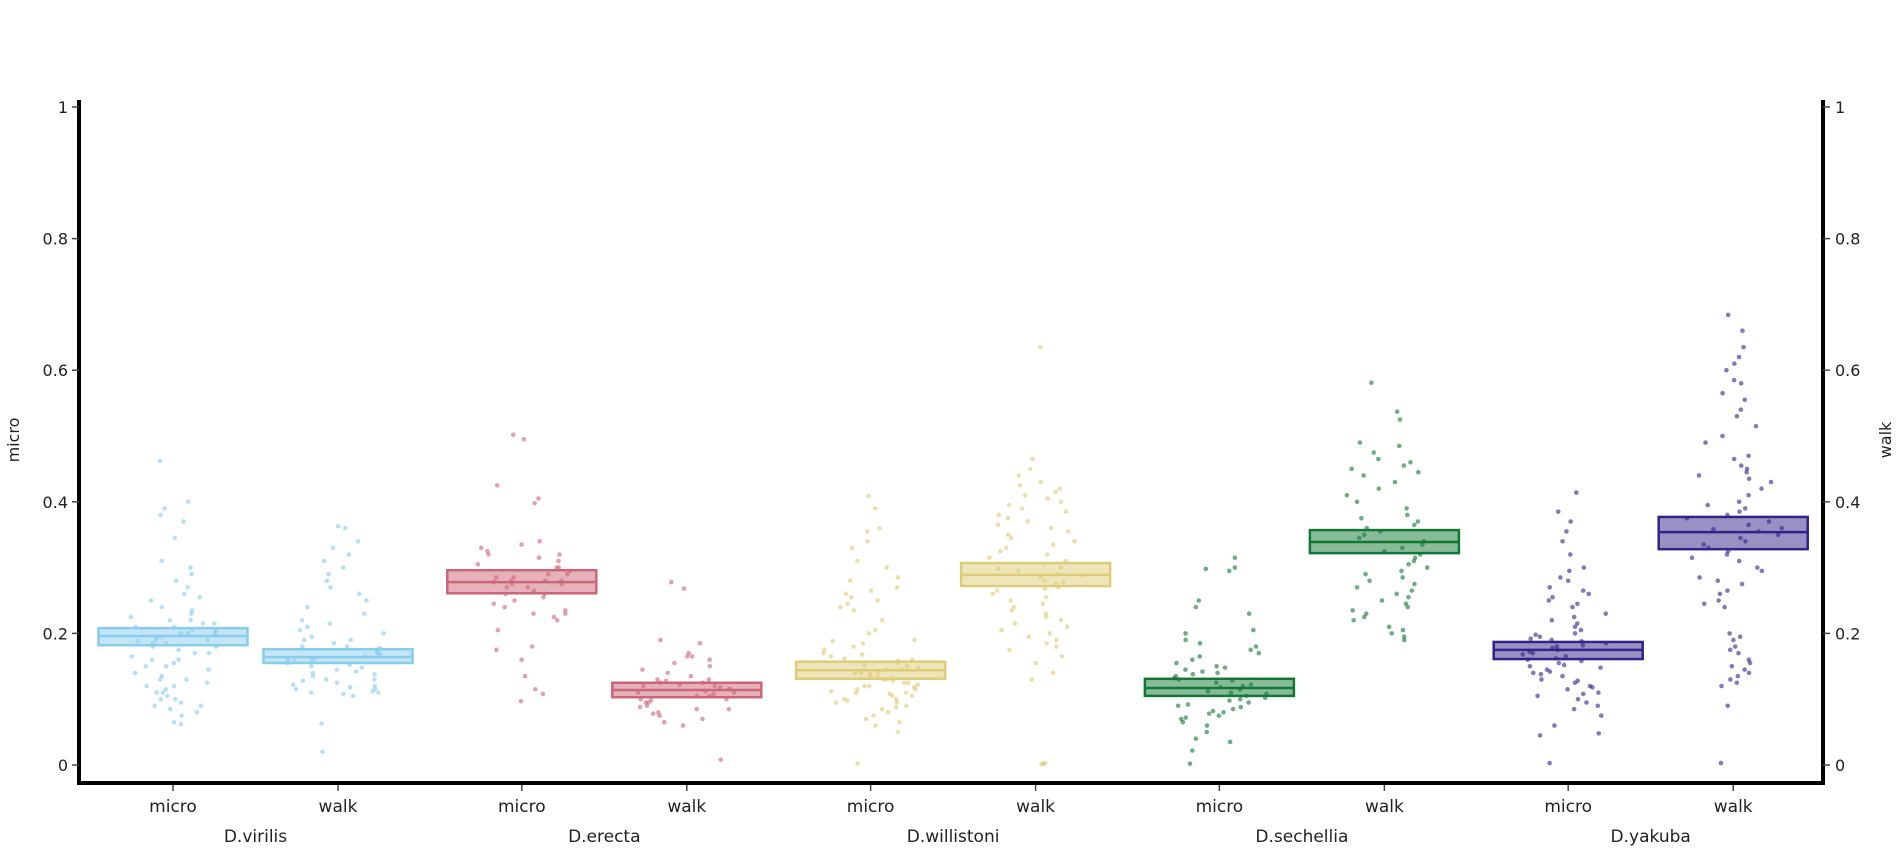 The width and height of the screenshot is (1904, 861). What do you see at coordinates (686, 807) in the screenshot?
I see `category-label: walk` at bounding box center [686, 807].